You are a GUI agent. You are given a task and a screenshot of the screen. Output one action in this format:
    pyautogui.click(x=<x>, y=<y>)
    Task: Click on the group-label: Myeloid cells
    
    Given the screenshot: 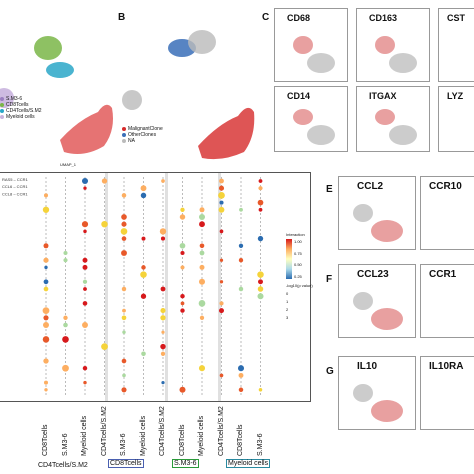 What is the action you would take?
    pyautogui.click(x=248, y=463)
    